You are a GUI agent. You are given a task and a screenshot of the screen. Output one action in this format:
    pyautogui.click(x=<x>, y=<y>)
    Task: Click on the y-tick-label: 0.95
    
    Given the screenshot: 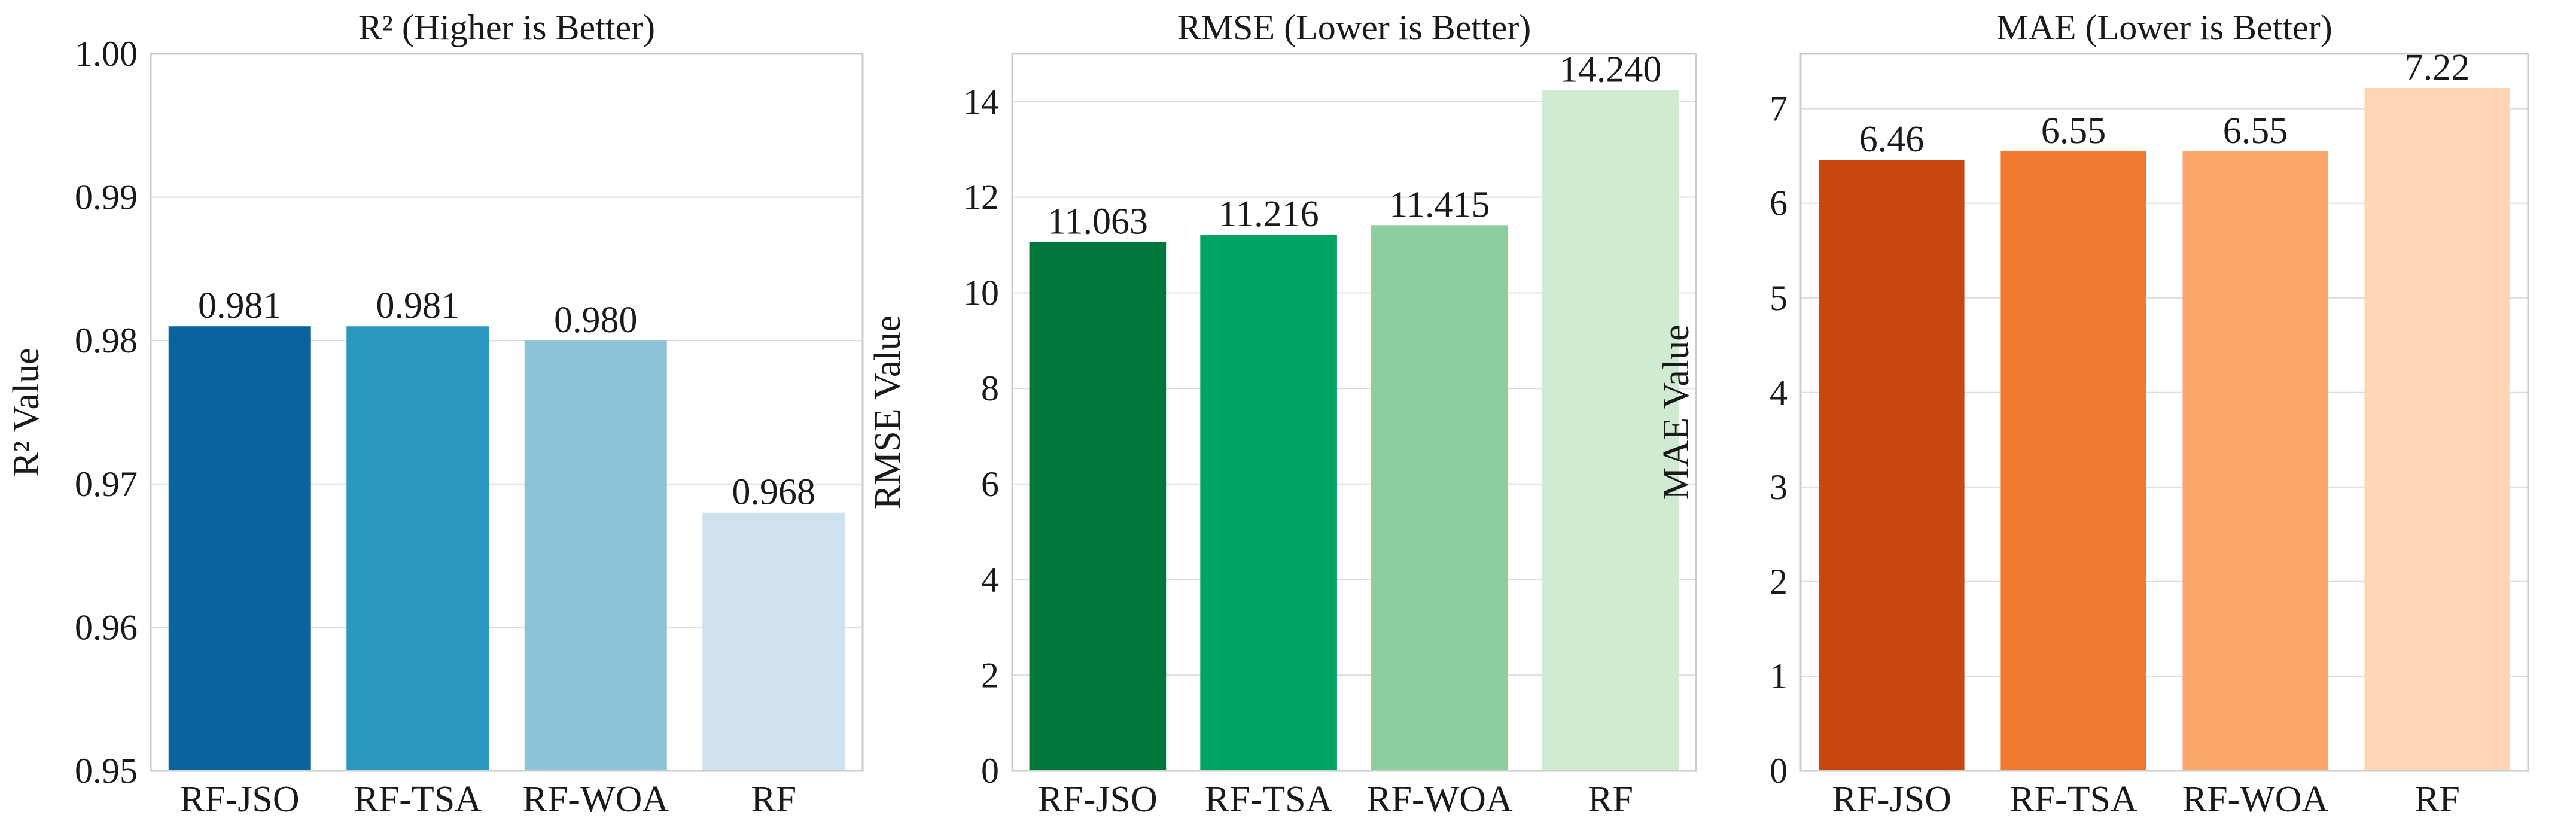 What is the action you would take?
    pyautogui.click(x=106, y=771)
    